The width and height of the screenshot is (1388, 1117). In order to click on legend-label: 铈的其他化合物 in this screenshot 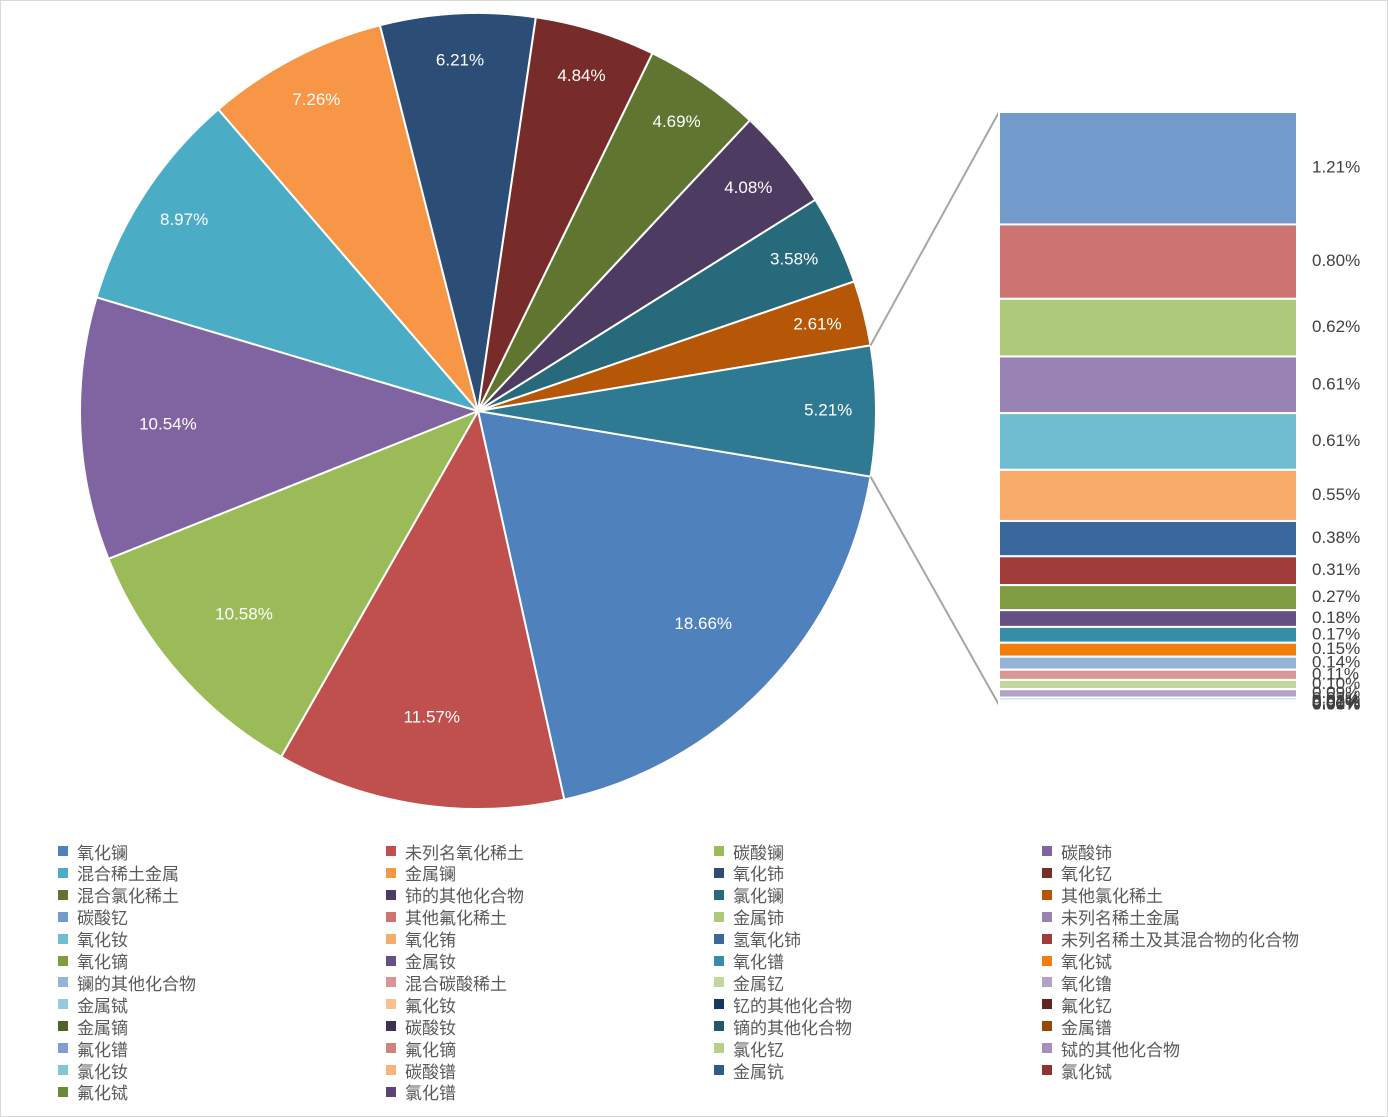, I will do `click(464, 897)`.